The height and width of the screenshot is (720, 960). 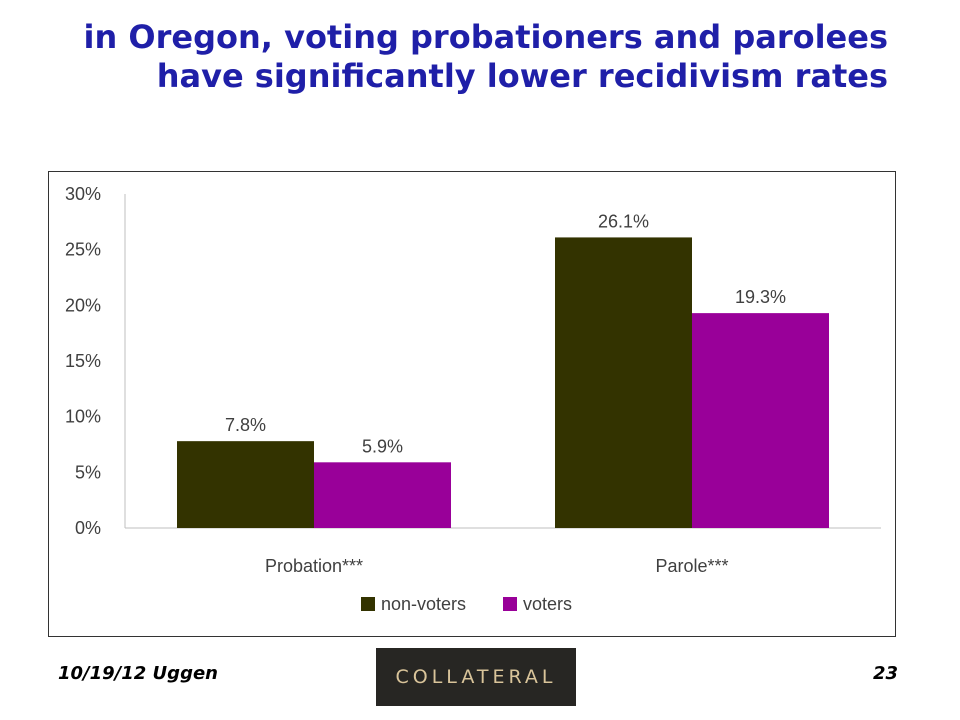 I want to click on y-tick-label: 15%, so click(x=83, y=361).